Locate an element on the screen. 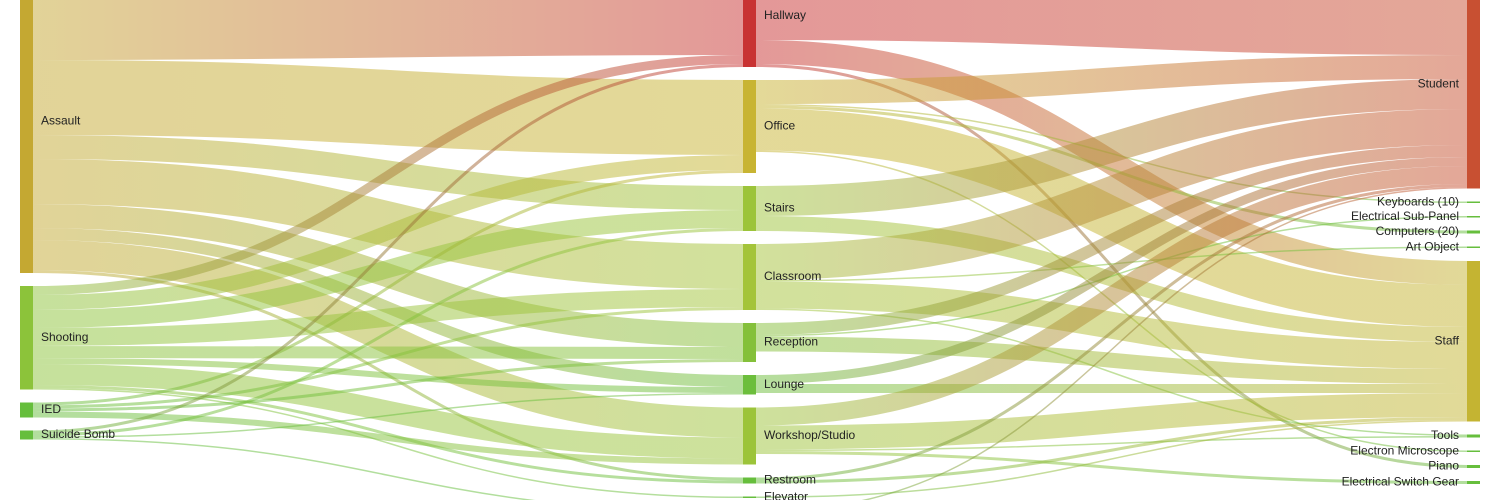 The height and width of the screenshot is (500, 1500). node-label: Piano is located at coordinates (1443, 466).